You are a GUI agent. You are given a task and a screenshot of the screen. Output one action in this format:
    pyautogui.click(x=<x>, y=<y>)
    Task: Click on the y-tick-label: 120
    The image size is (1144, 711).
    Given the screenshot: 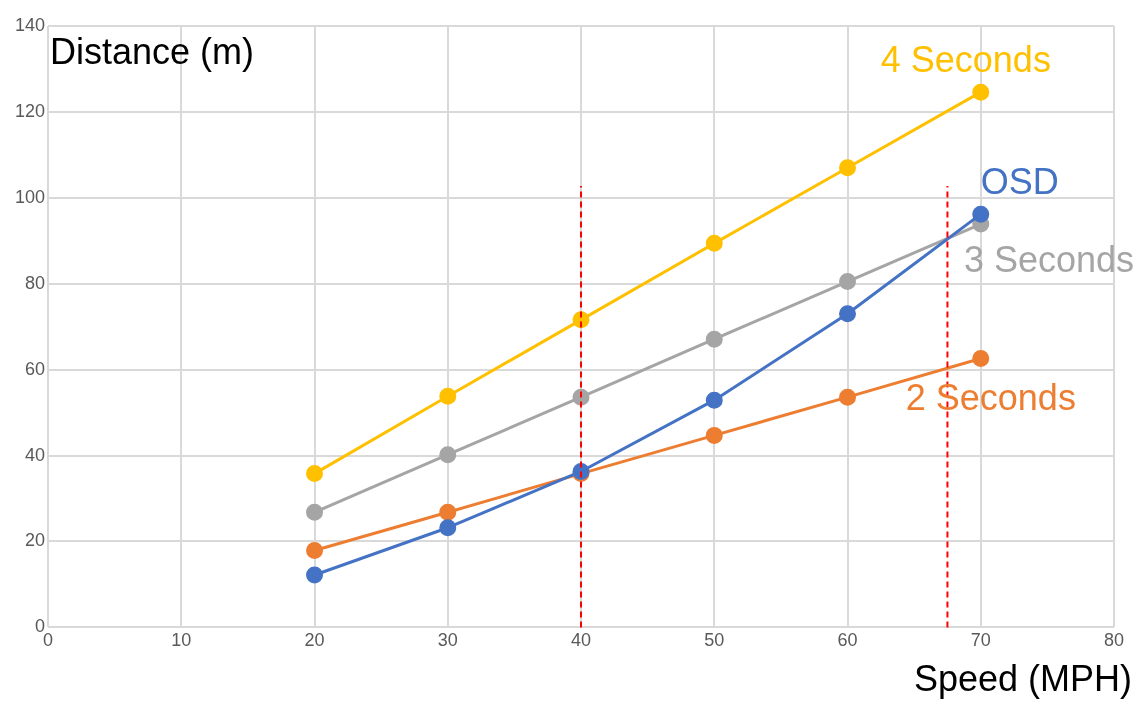 What is the action you would take?
    pyautogui.click(x=30, y=110)
    